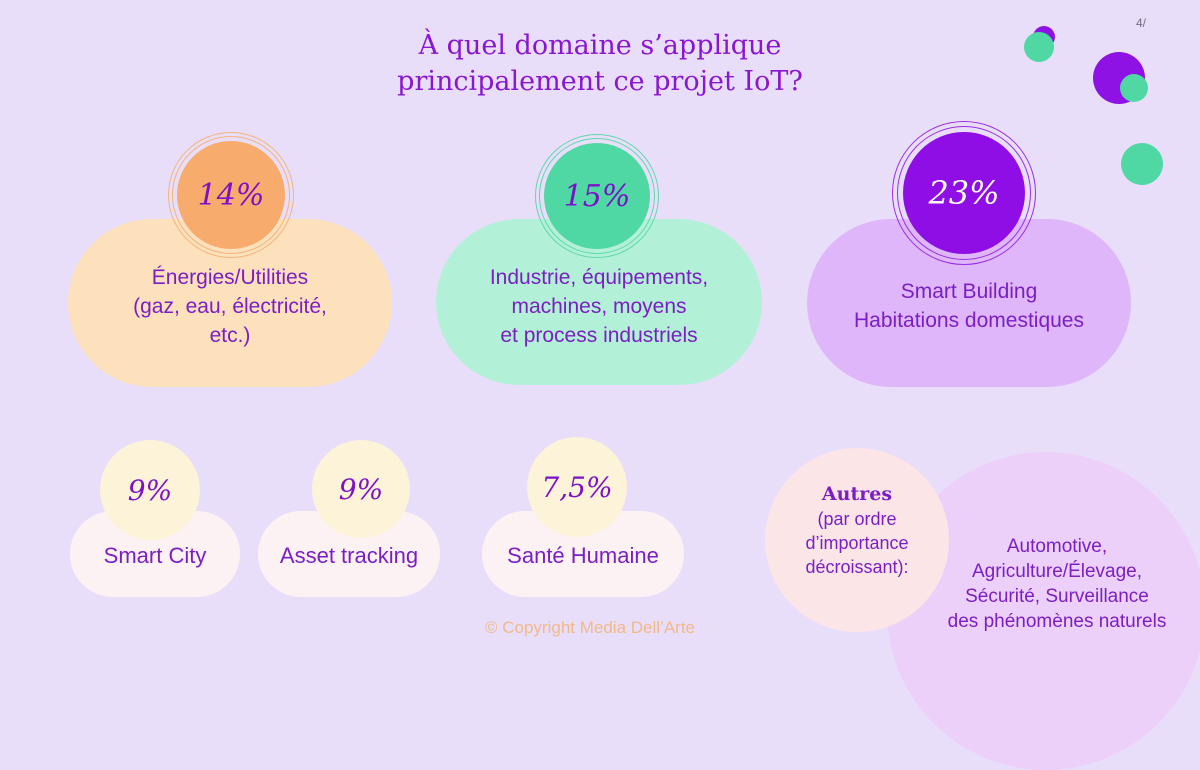  I want to click on card-smart-building-line2: Habitations domestiques, so click(969, 320).